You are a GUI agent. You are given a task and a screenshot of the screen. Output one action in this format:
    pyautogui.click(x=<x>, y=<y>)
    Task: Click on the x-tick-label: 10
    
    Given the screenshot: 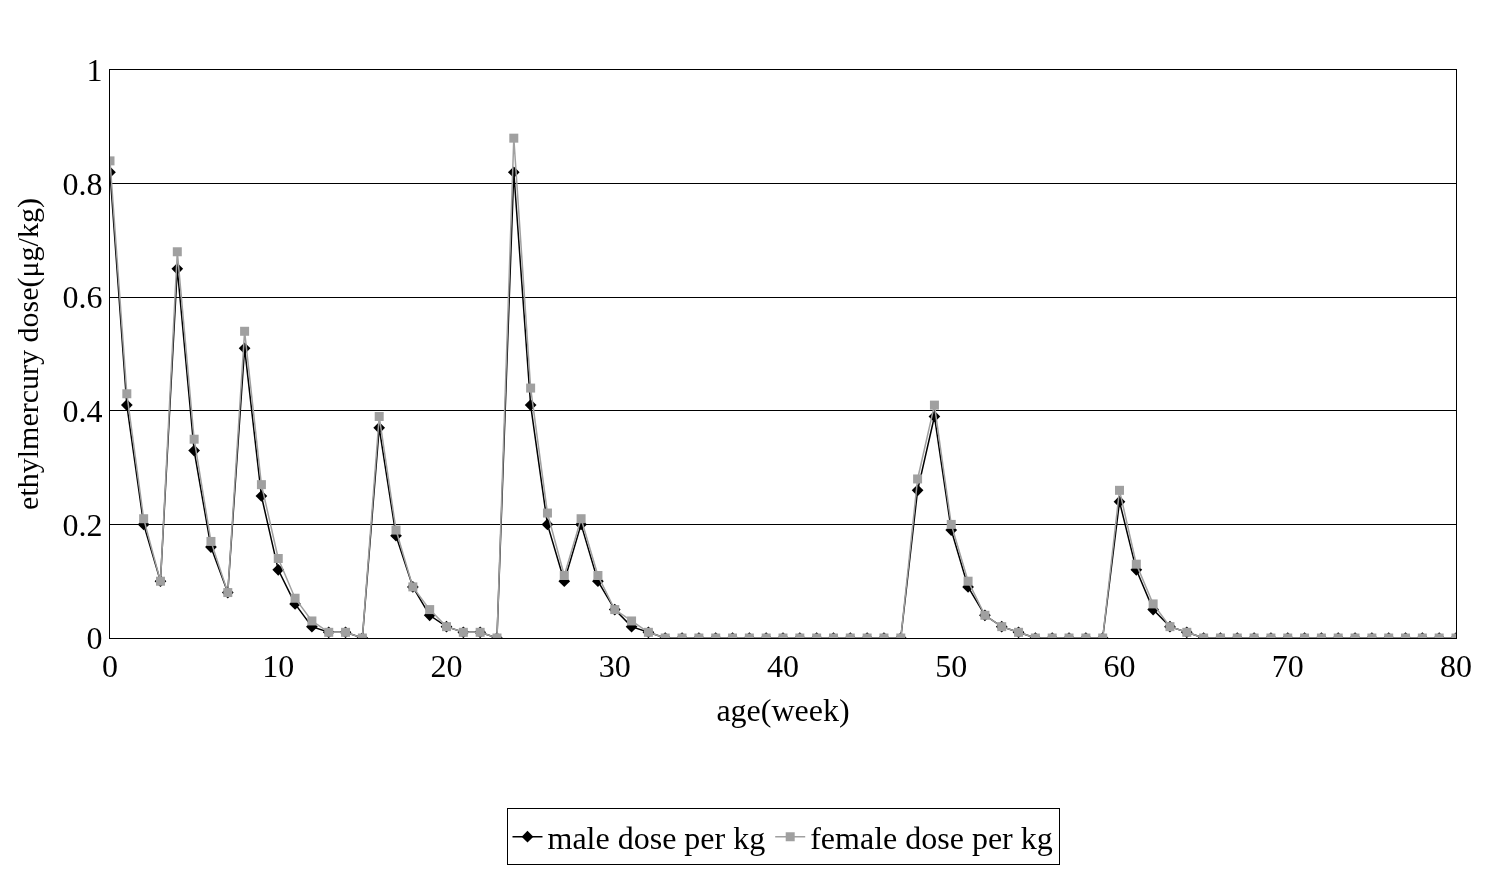 What is the action you would take?
    pyautogui.click(x=278, y=666)
    